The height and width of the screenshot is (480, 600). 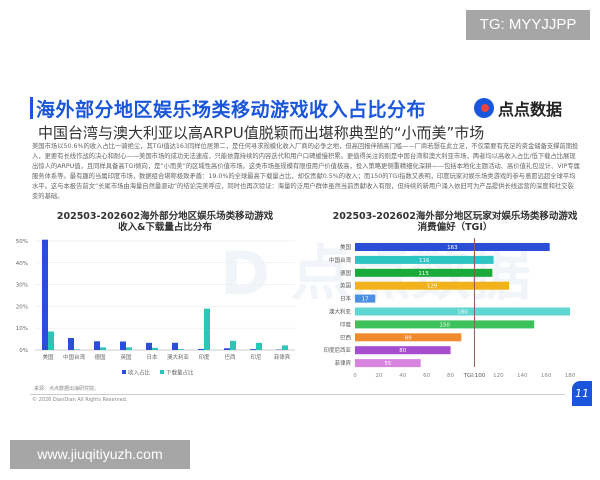 What do you see at coordinates (402, 376) in the screenshot?
I see `x-tick-label: 40` at bounding box center [402, 376].